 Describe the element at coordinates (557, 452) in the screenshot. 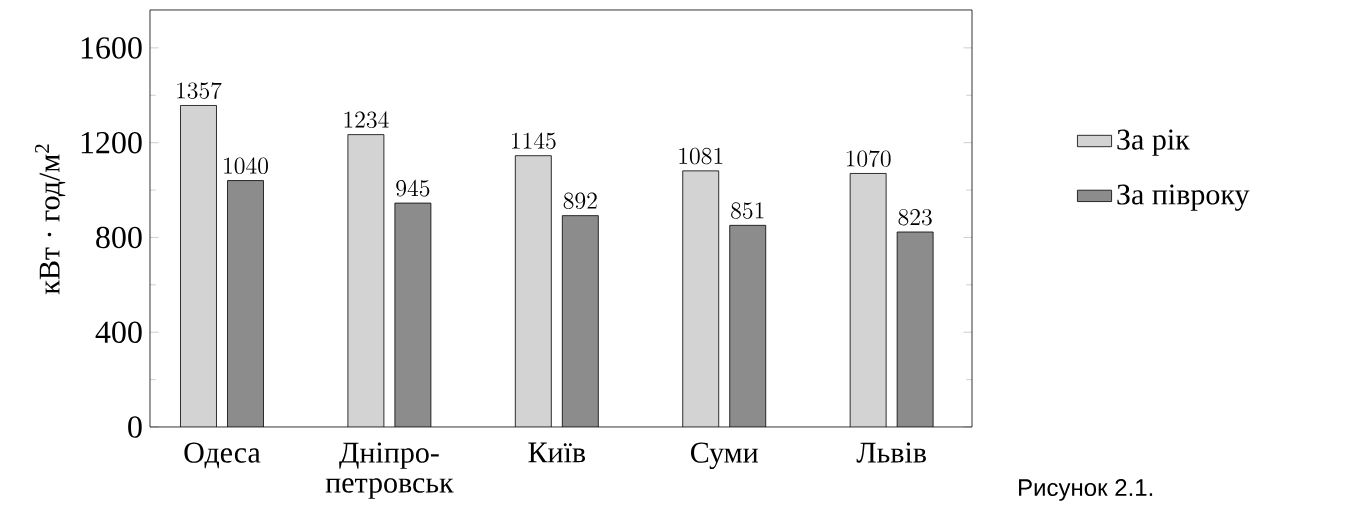

I see `x-tick-label: Київ` at that location.